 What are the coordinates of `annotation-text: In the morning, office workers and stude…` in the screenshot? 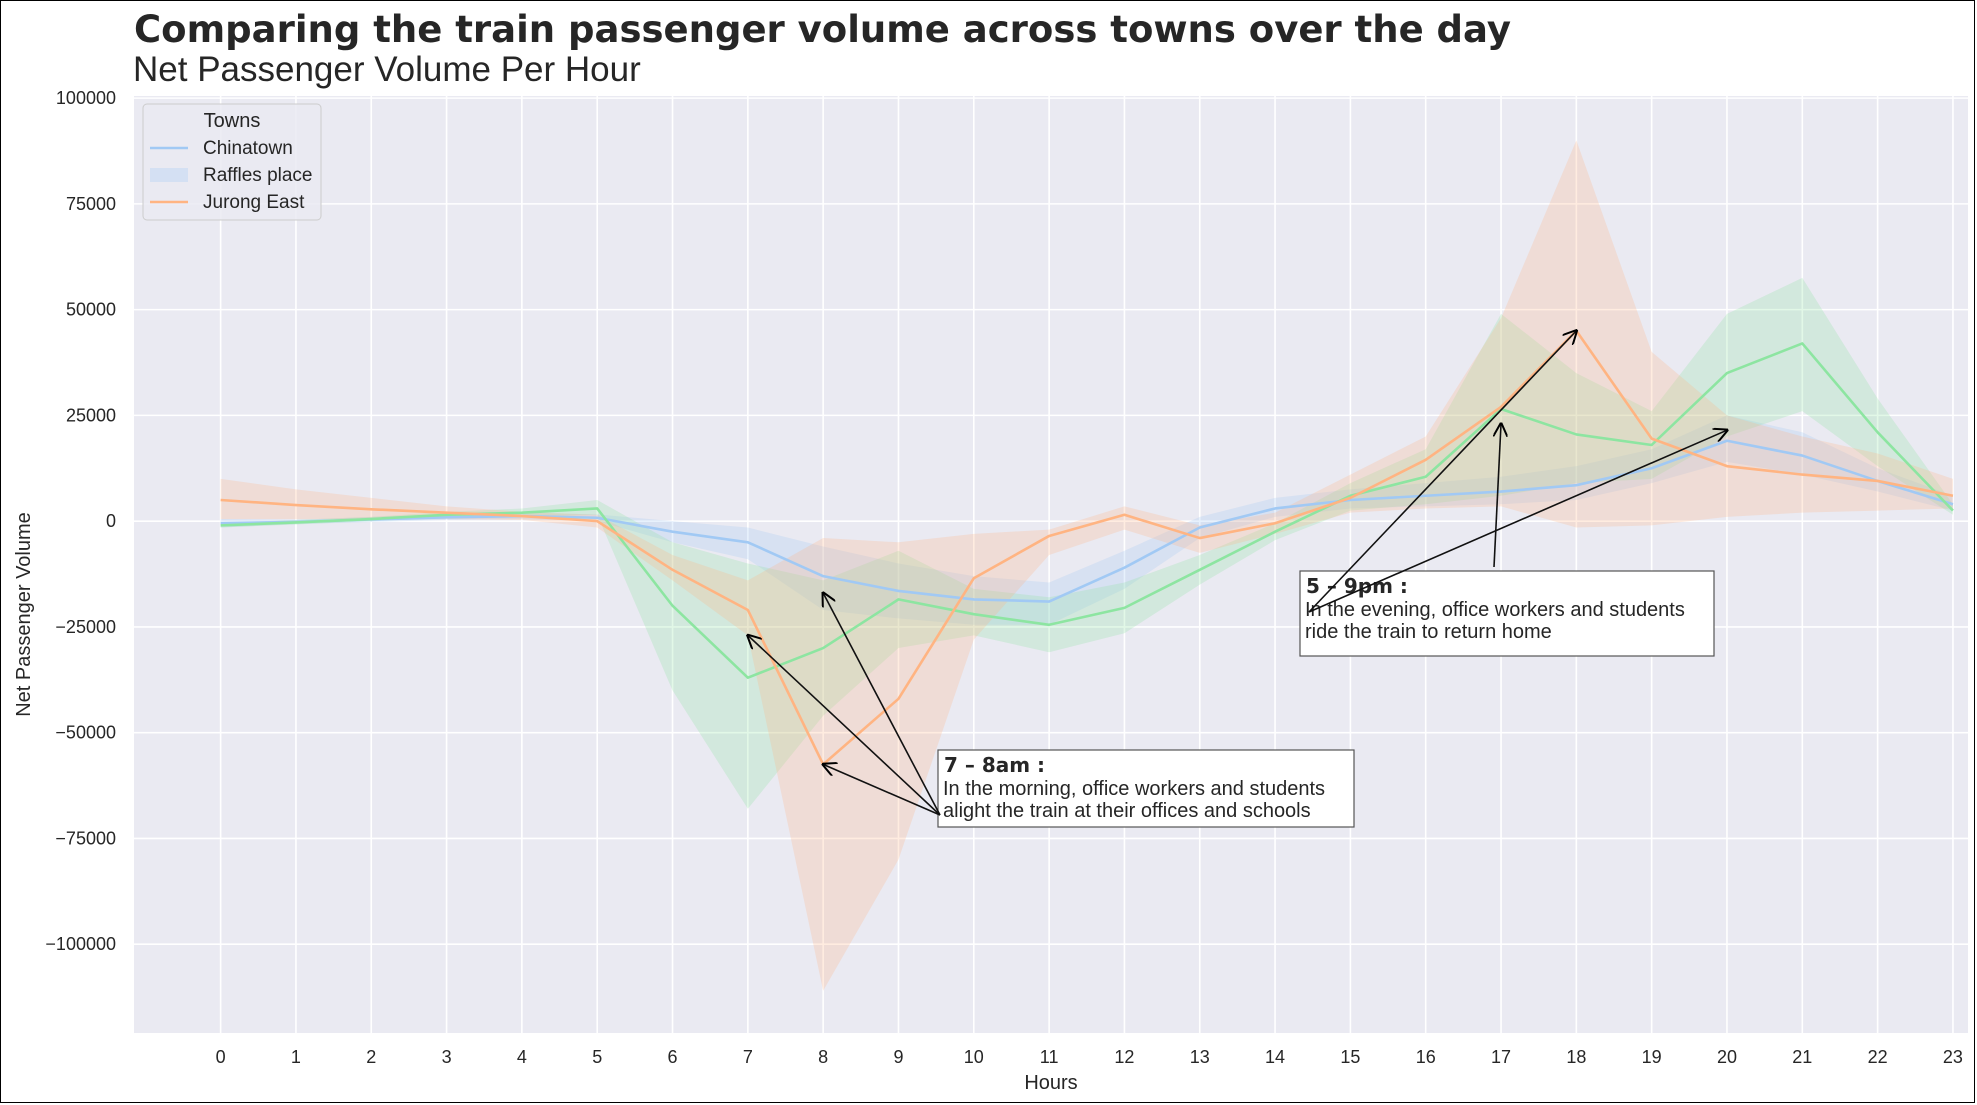 It's located at (1134, 789).